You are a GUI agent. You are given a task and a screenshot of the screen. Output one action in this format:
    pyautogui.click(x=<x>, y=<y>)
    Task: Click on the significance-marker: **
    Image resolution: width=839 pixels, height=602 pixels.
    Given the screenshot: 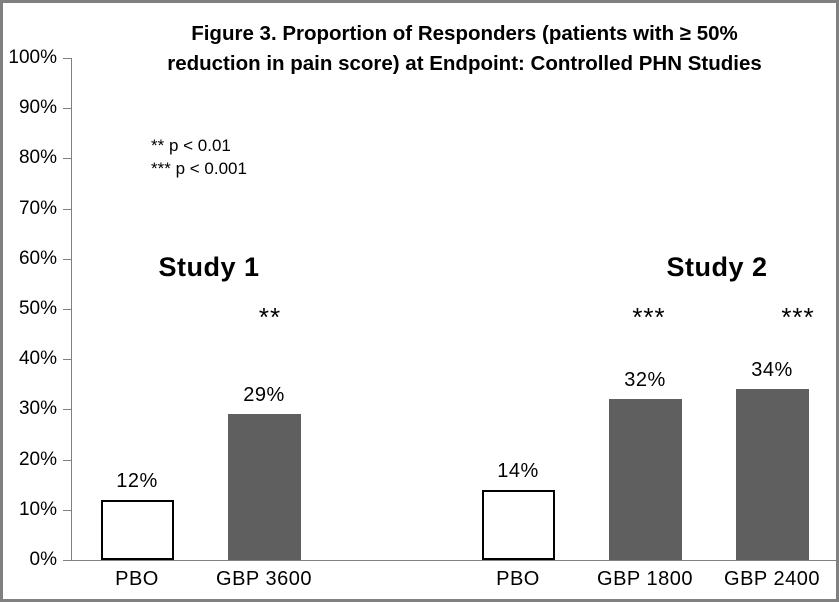 What is the action you would take?
    pyautogui.click(x=270, y=317)
    